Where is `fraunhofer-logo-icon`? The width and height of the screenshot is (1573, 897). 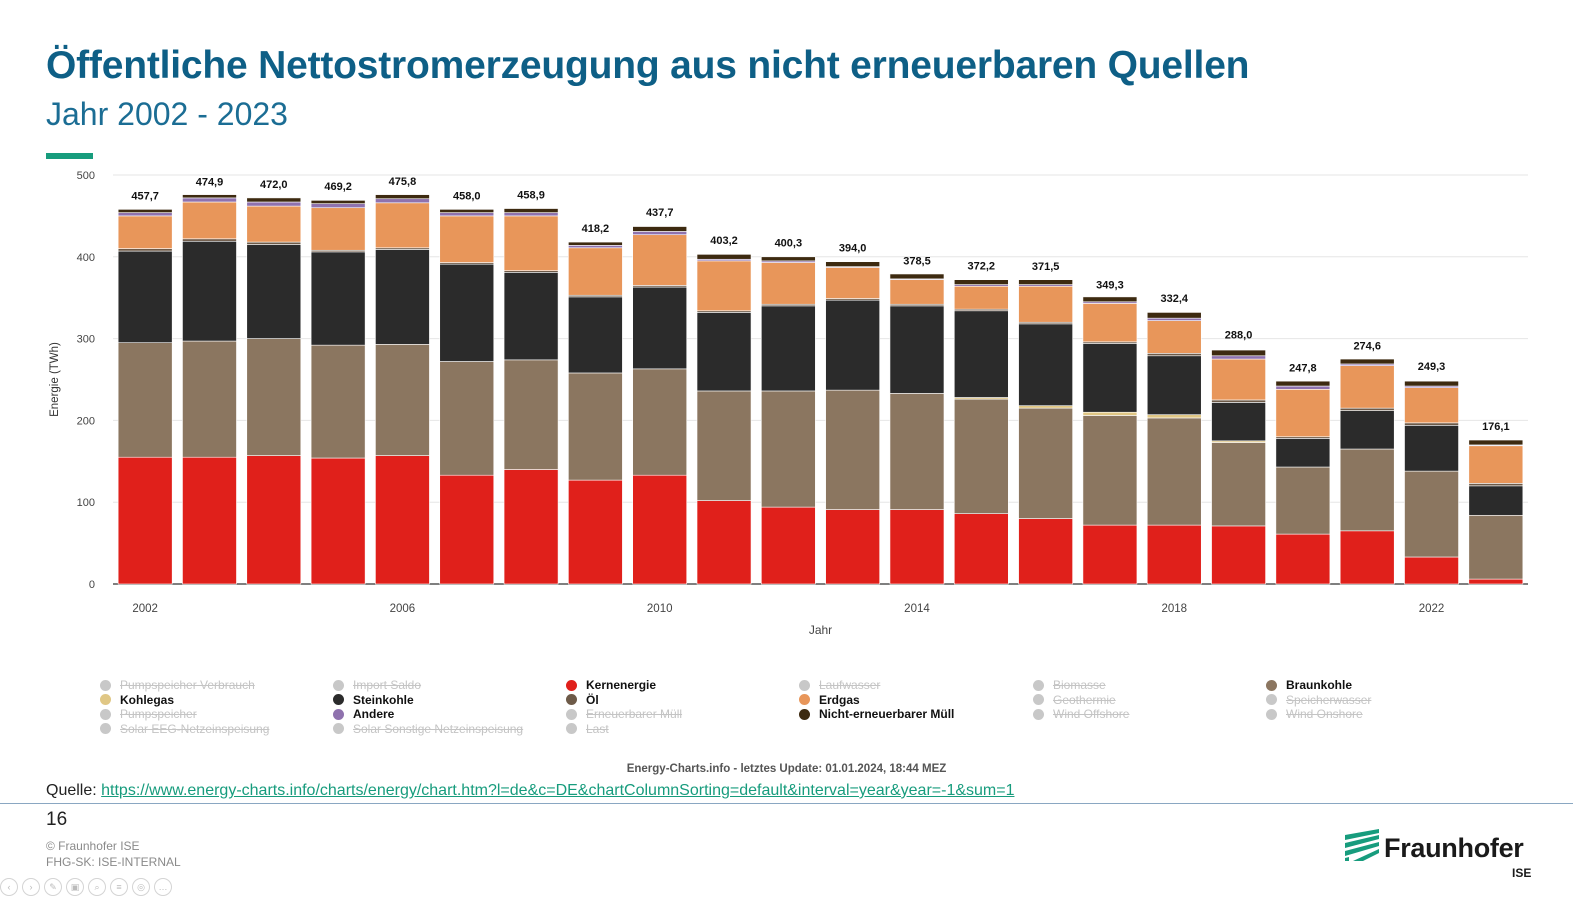
fraunhofer-logo-icon is located at coordinates (1362, 845).